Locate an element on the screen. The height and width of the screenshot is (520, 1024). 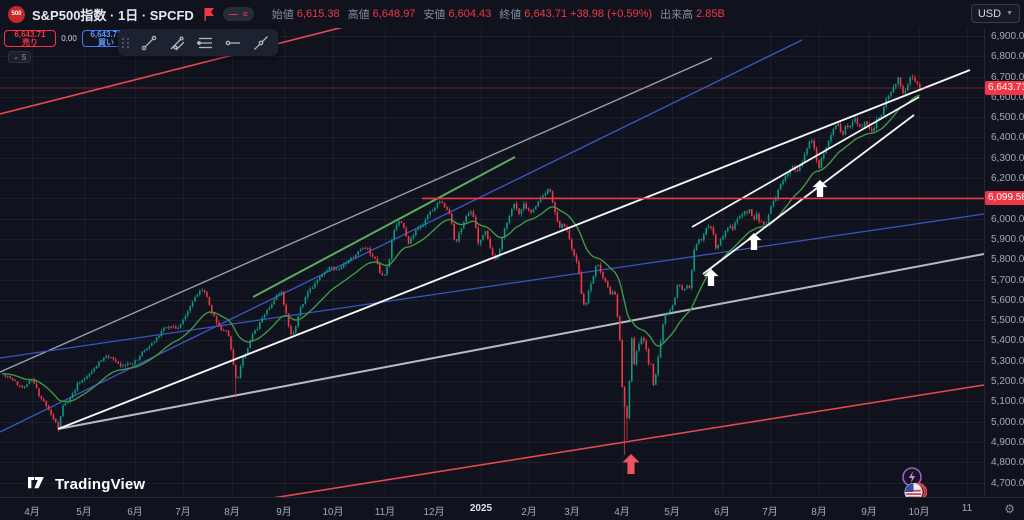
time-axis-label: 12月 is located at coordinates (434, 512).